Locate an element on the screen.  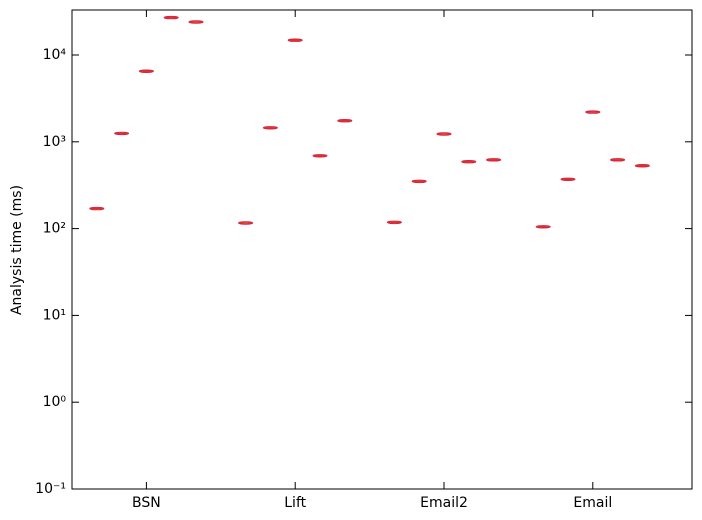
y-axis-label: Analysis time (ms) is located at coordinates (17, 250).